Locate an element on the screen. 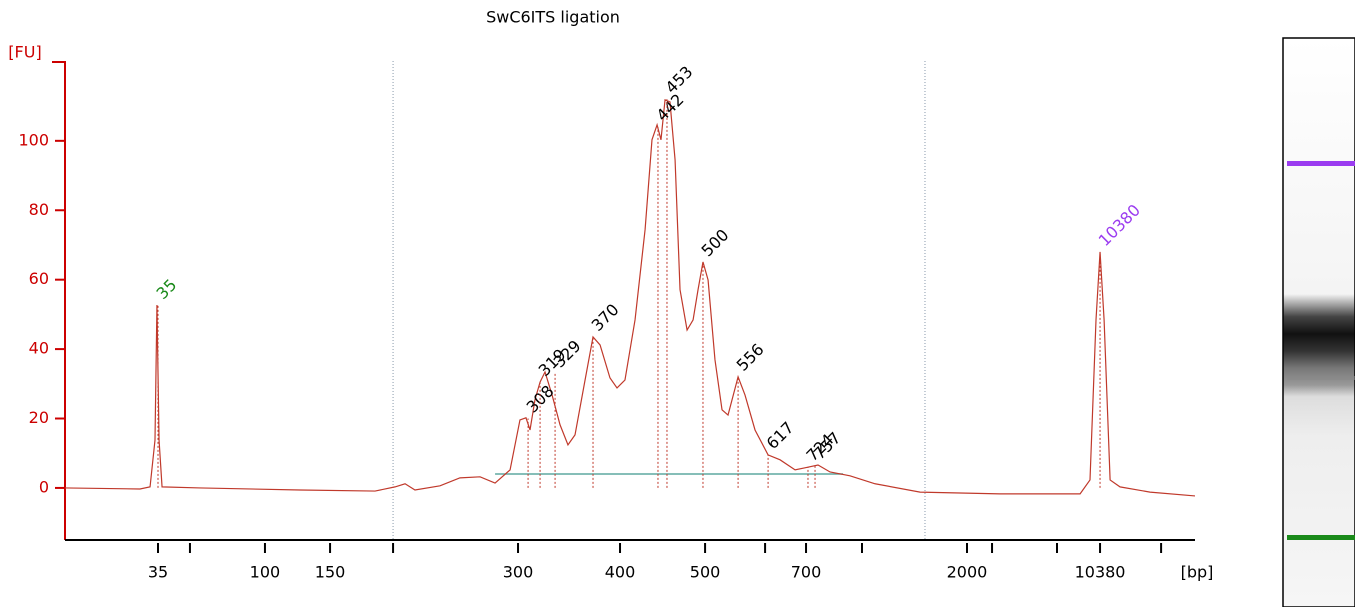 The width and height of the screenshot is (1355, 607). peak-label: 10380 is located at coordinates (1119, 224).